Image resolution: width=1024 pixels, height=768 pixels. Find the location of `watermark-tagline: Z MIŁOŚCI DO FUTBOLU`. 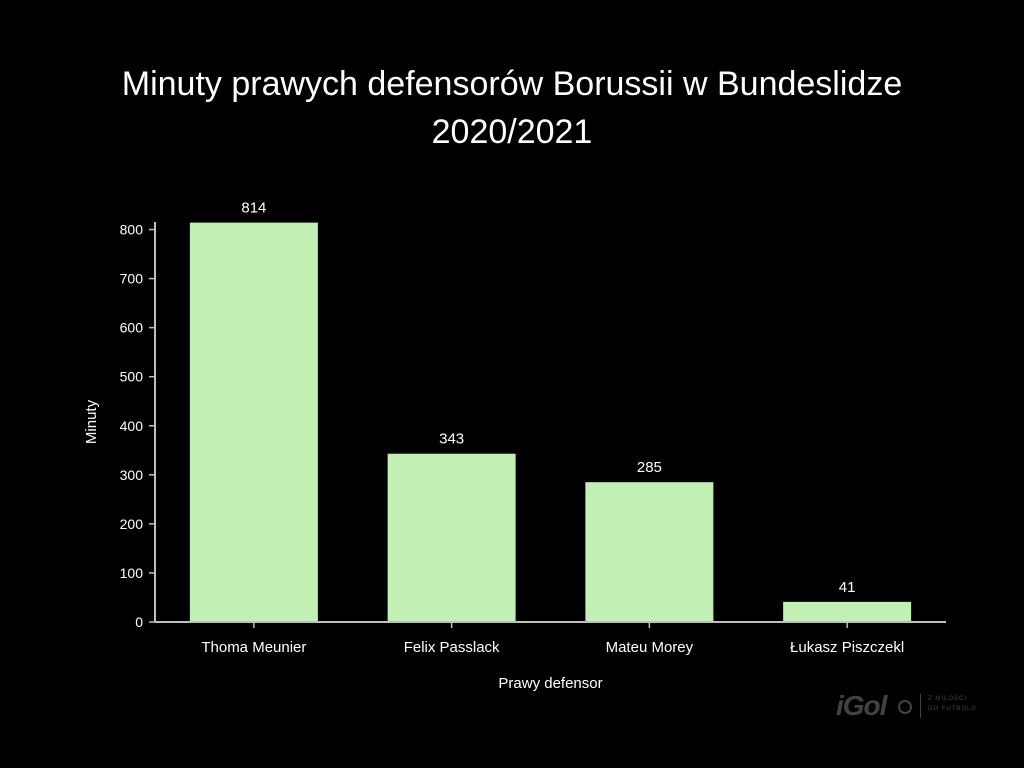

watermark-tagline: Z MIŁOŚCI DO FUTBOLU is located at coordinates (963, 704).